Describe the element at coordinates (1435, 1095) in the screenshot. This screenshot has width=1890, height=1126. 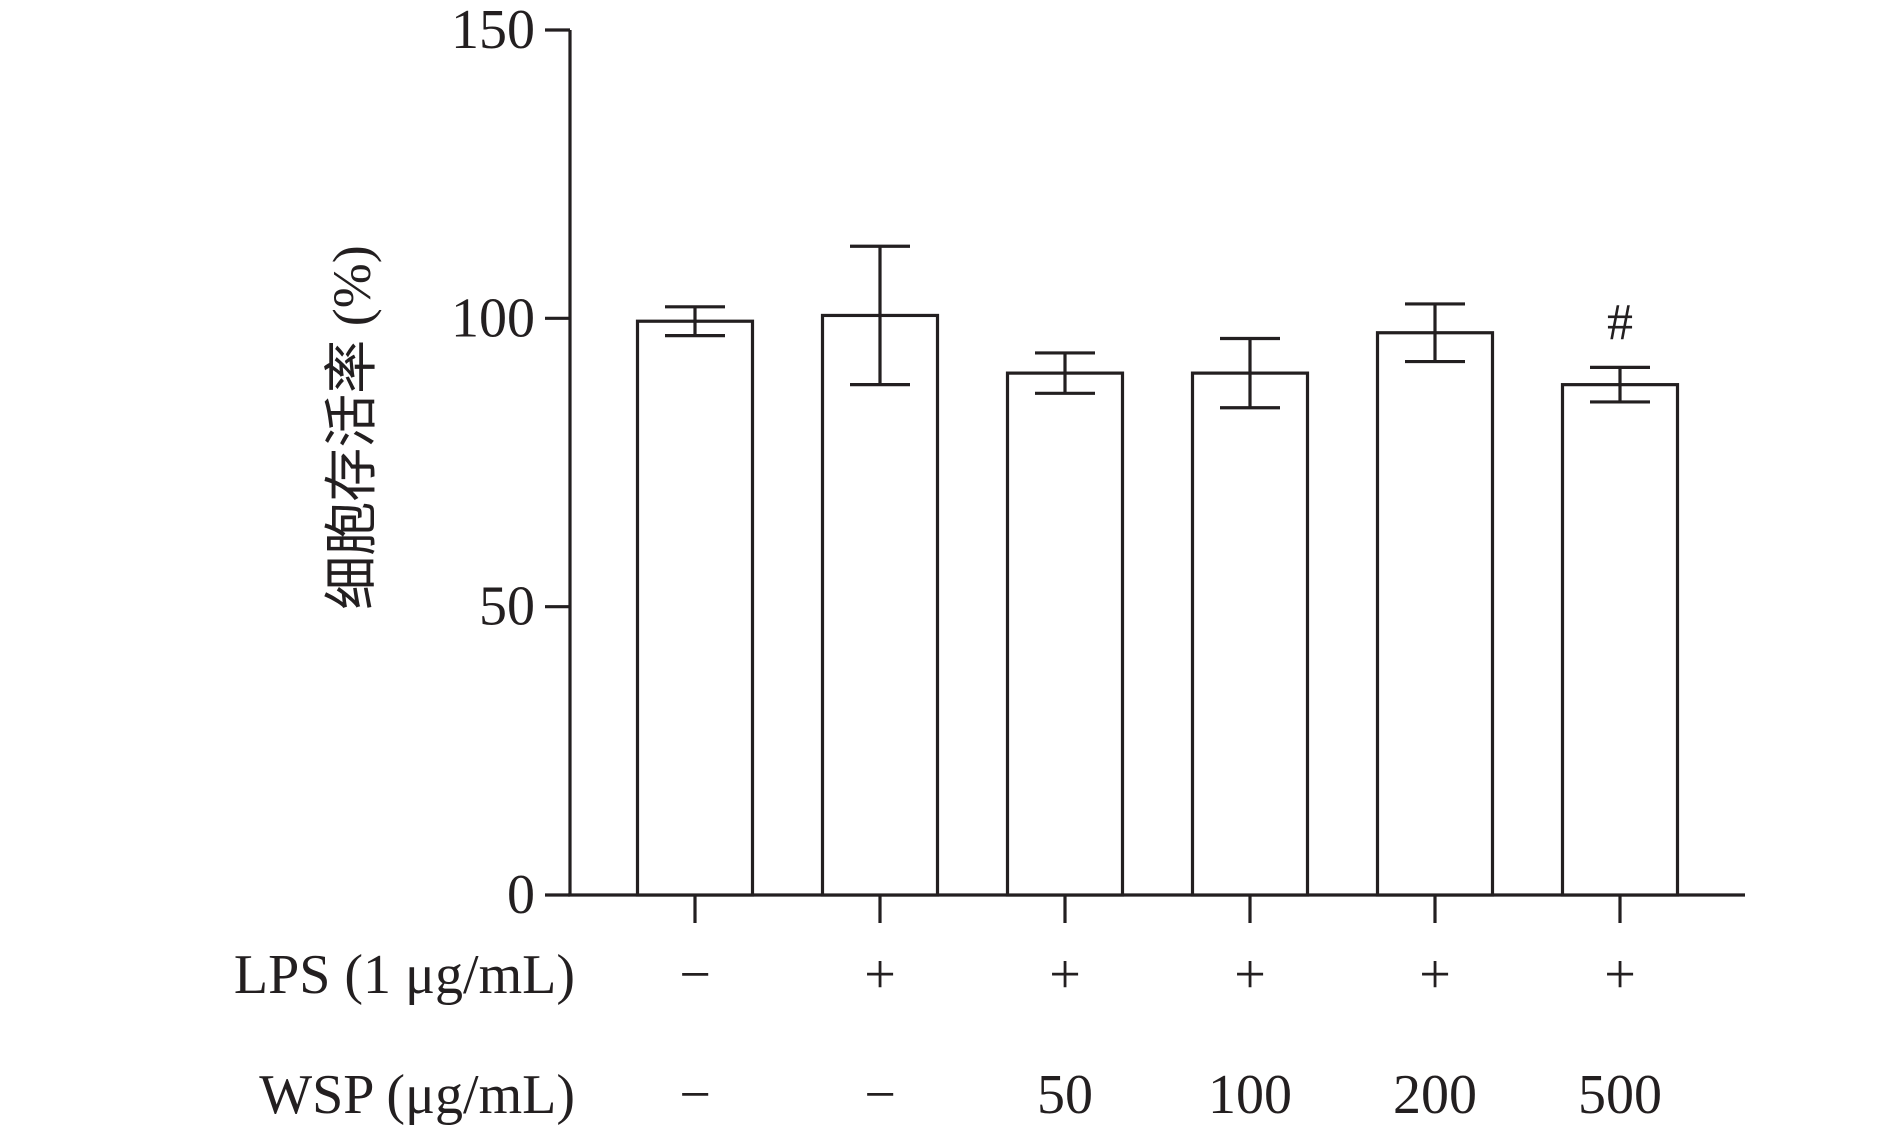
I see `condition-value: 200` at that location.